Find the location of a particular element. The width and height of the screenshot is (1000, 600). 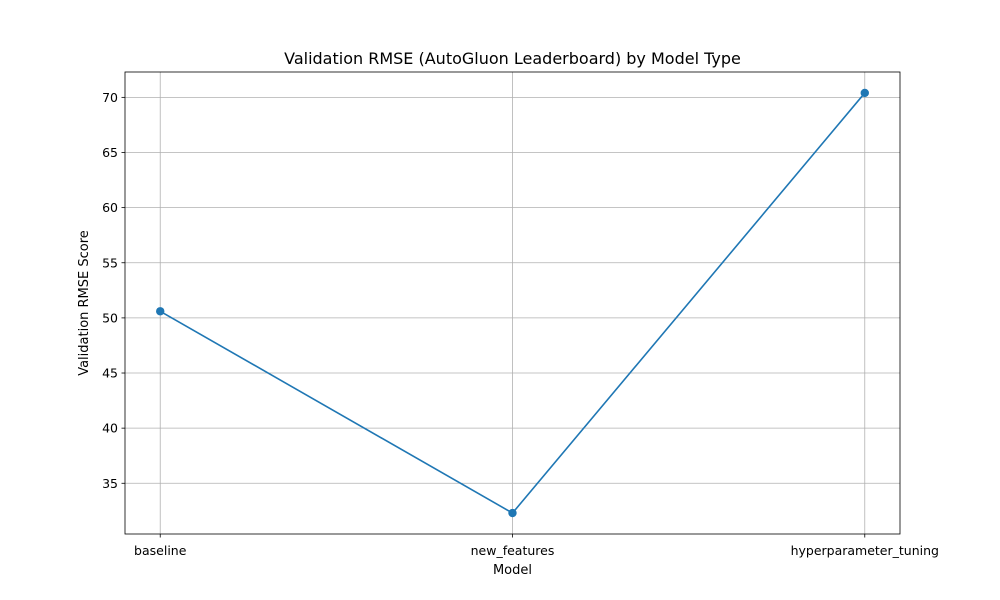

y-tick-label: 40 is located at coordinates (110, 428).